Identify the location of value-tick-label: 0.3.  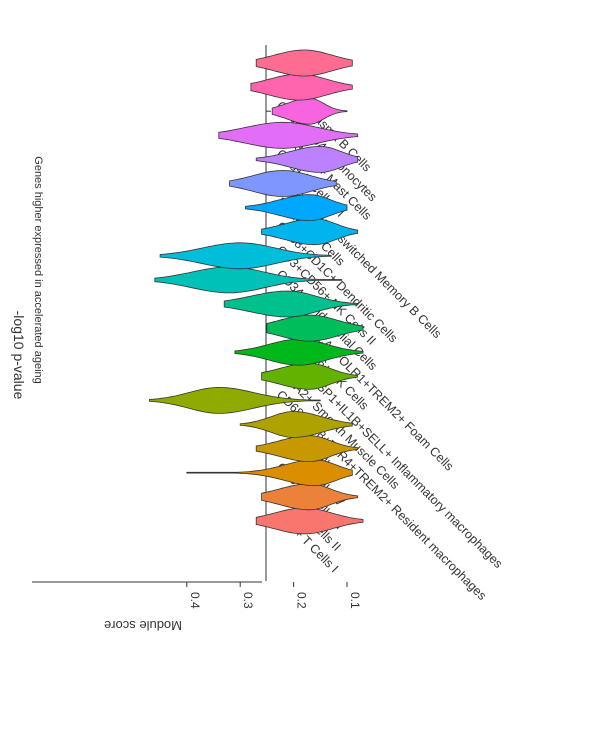
(248, 600).